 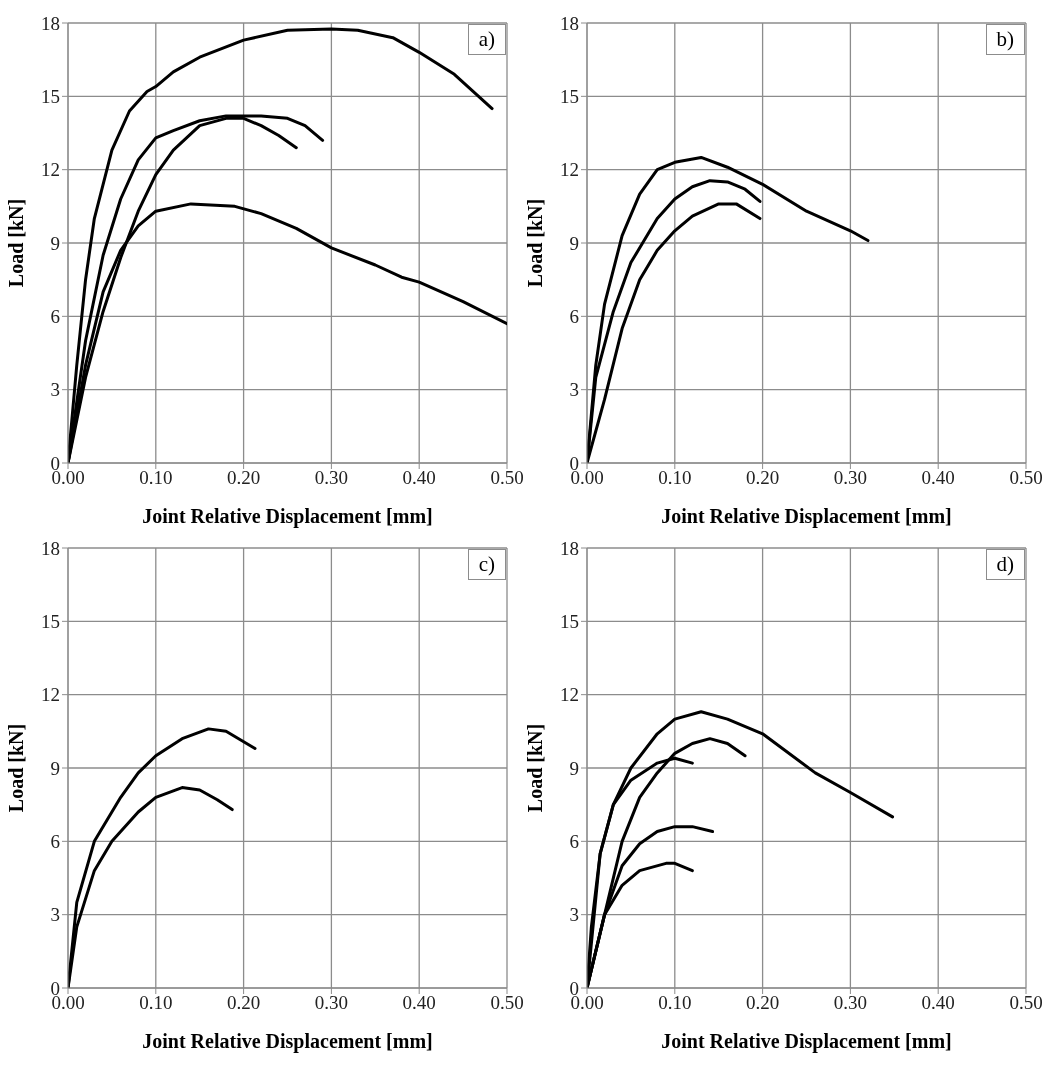 I want to click on chart-title: b), so click(x=1005, y=39).